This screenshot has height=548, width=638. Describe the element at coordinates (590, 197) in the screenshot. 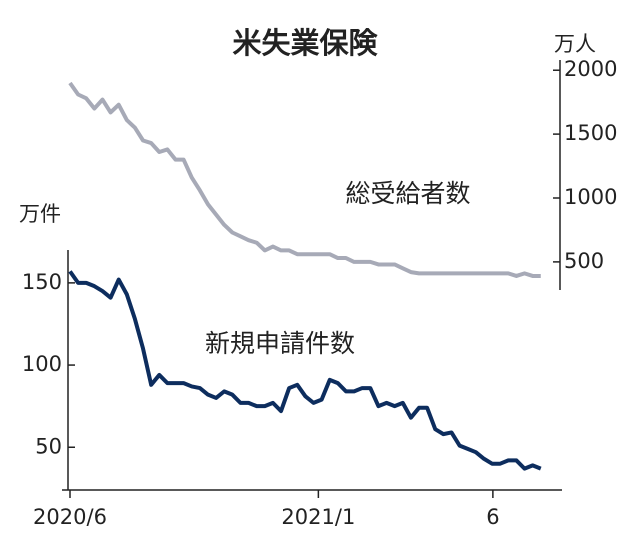

I see `y-tick-label: 1000` at that location.